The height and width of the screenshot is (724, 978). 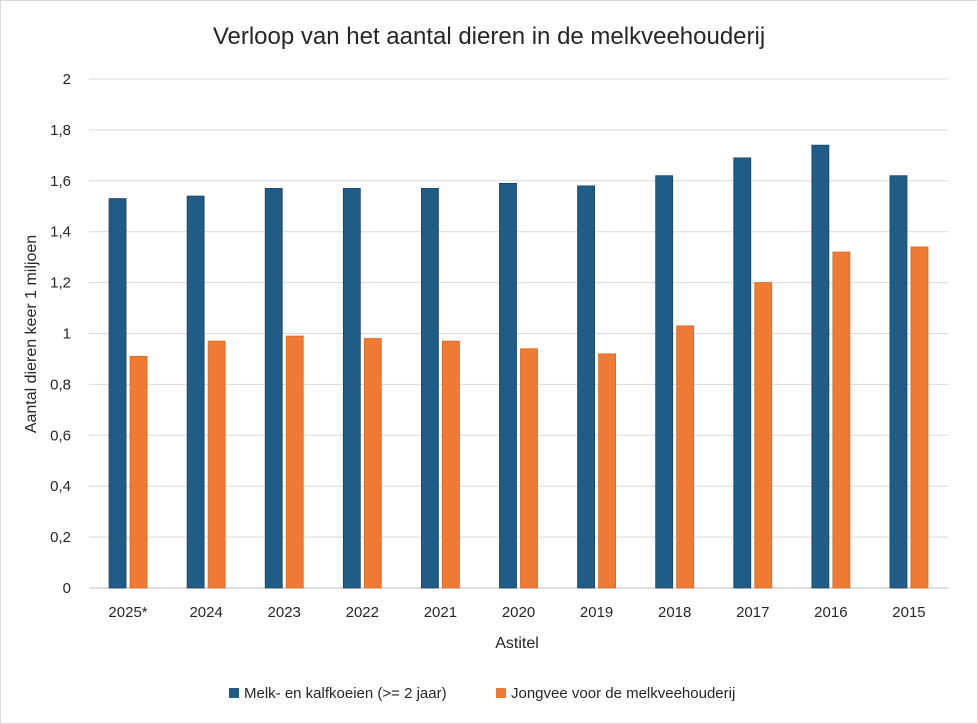 I want to click on legend-label-jongvee: Jongvee voor de melkveehouderij, so click(x=623, y=693).